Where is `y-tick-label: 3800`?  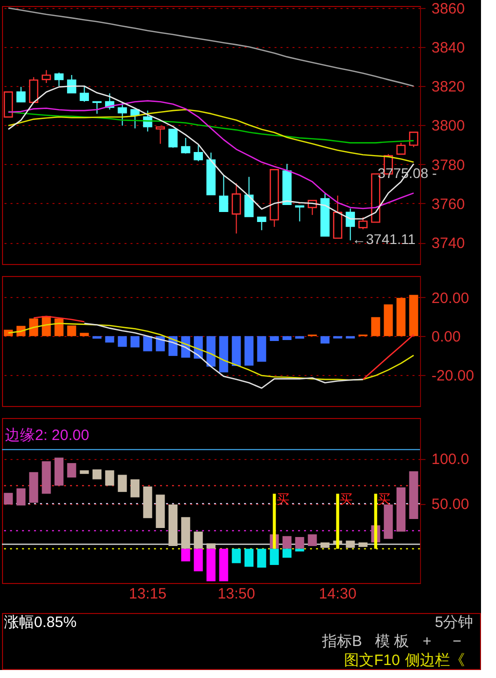
y-tick-label: 3800 is located at coordinates (448, 126).